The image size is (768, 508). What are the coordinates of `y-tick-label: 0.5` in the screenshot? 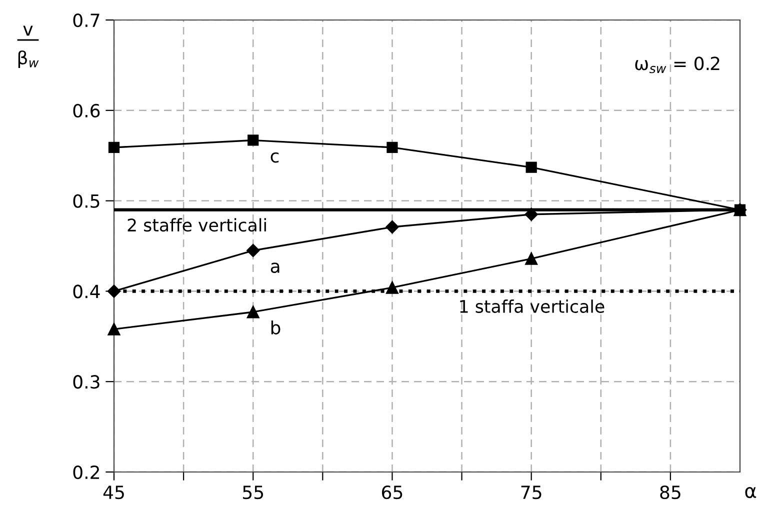 It's located at (86, 201).